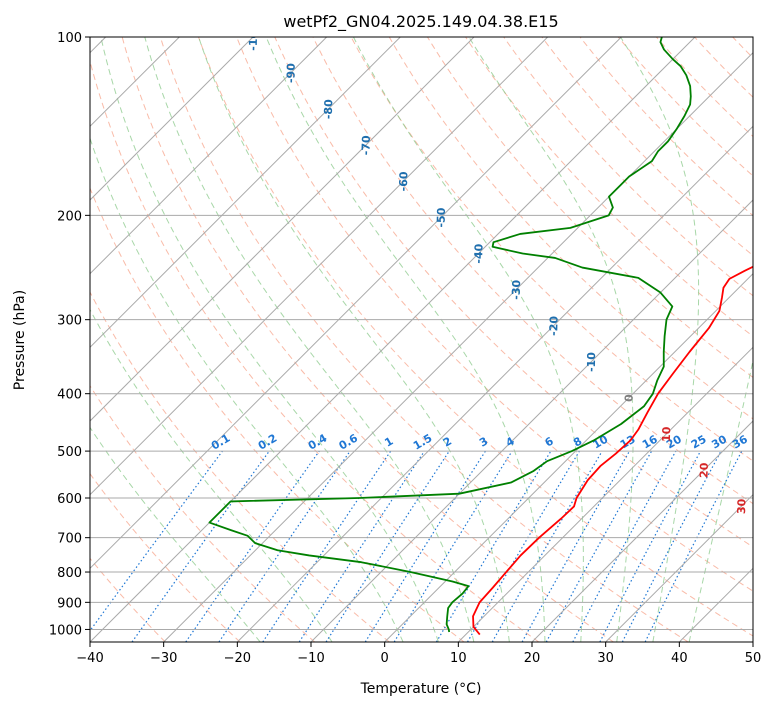 The image size is (775, 708). Describe the element at coordinates (532, 658) in the screenshot. I see `x-tick-label: 20` at that location.